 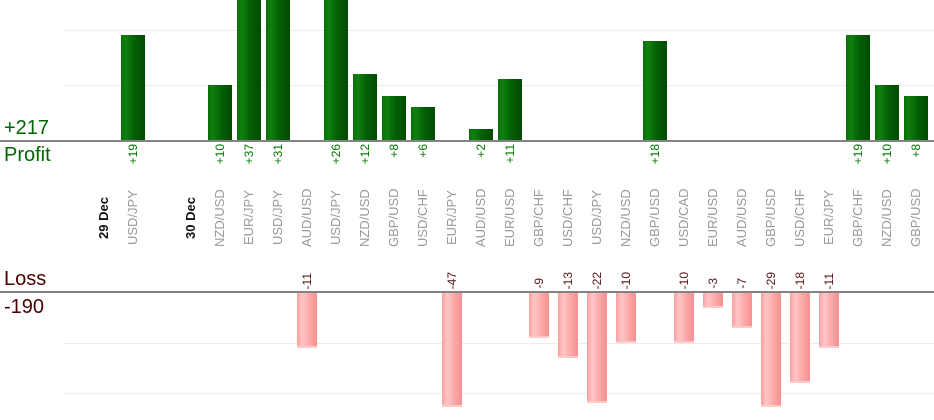 What do you see at coordinates (498, 30) in the screenshot?
I see `profit-gridline` at bounding box center [498, 30].